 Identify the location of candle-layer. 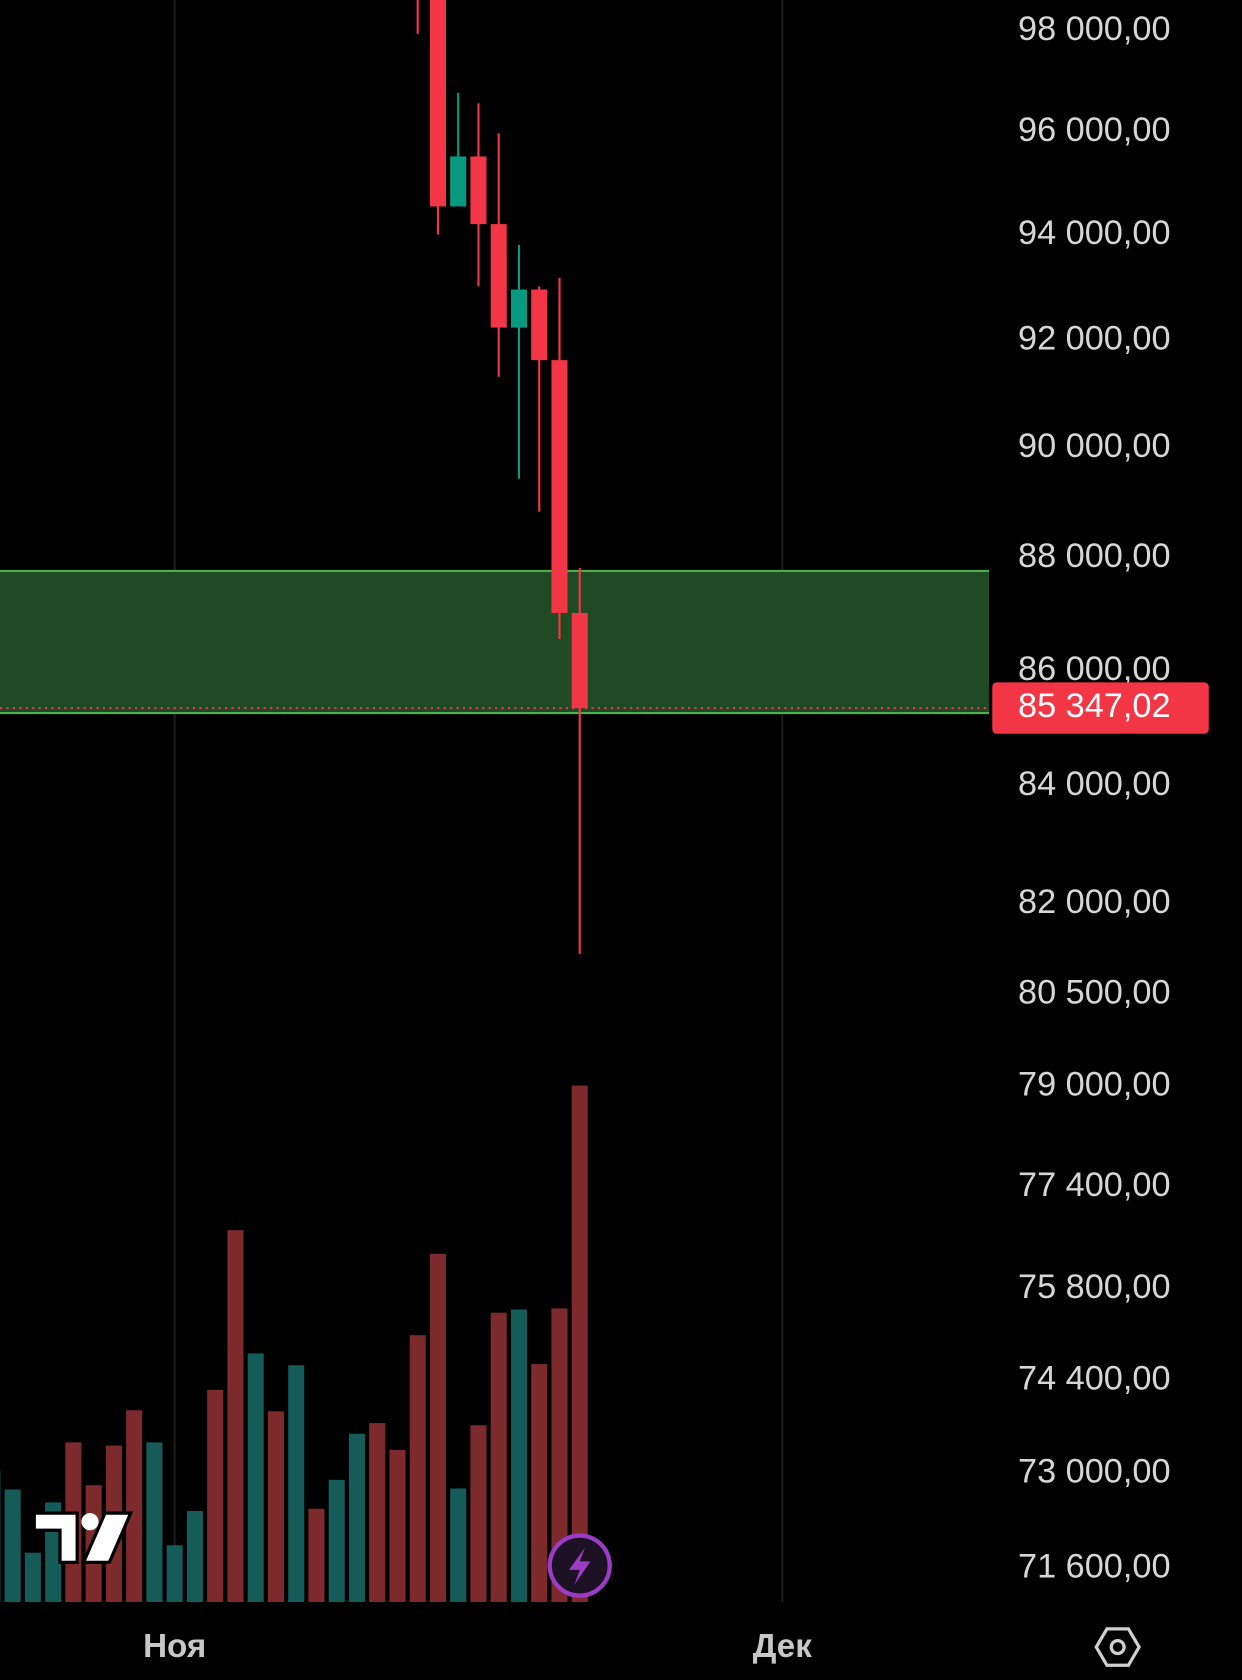
(502, 477).